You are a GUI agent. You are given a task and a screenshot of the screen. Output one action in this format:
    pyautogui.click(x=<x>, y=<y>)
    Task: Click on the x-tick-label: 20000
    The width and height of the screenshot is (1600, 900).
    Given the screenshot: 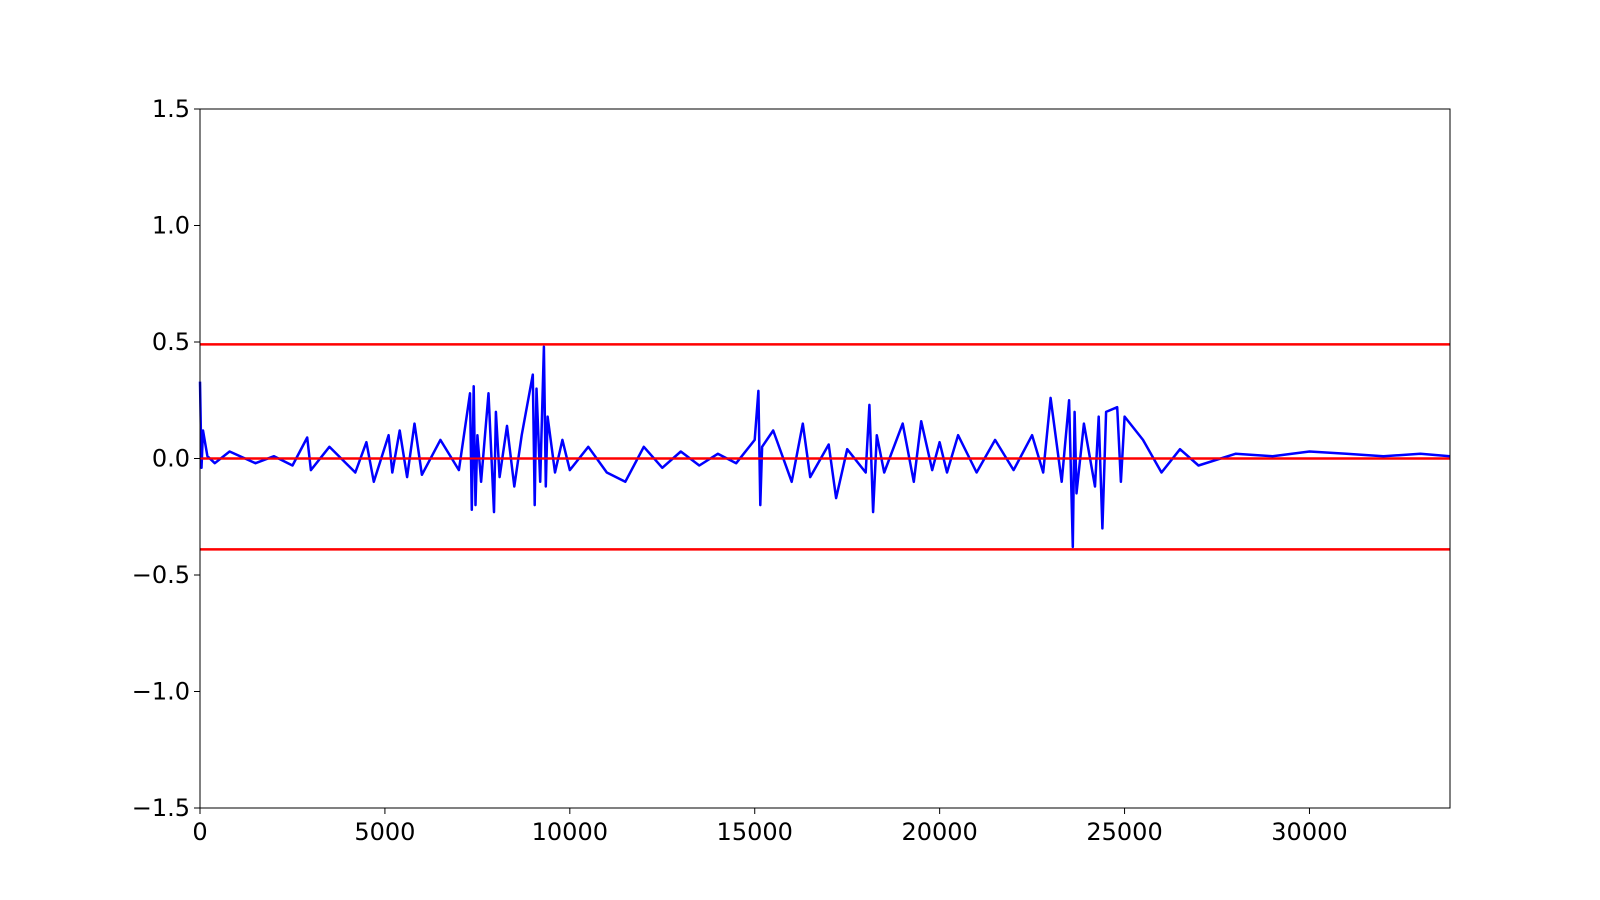 What is the action you would take?
    pyautogui.click(x=939, y=832)
    